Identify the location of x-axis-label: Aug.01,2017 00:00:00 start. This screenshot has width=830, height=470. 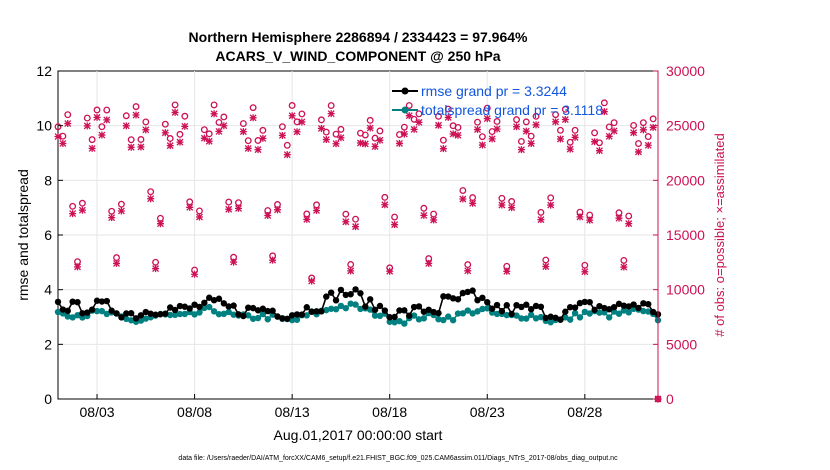
(358, 435).